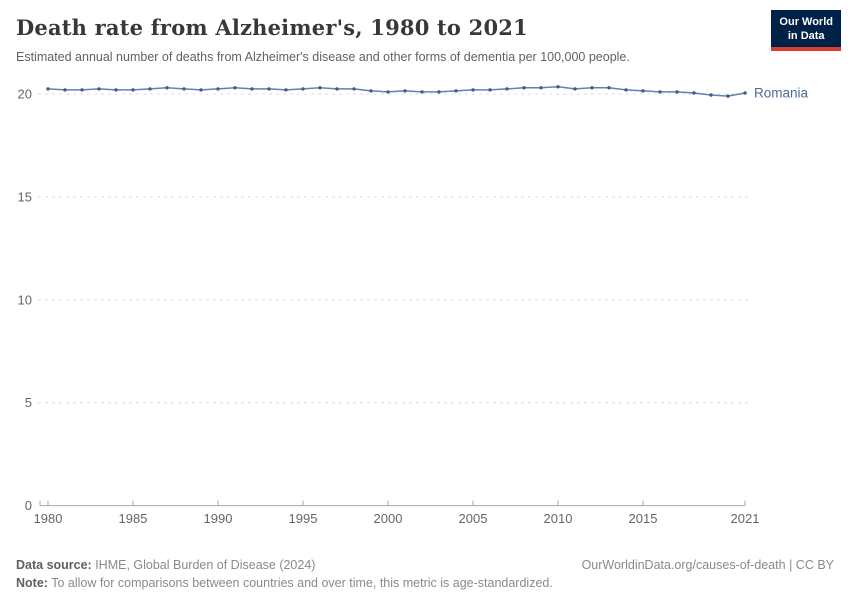 The image size is (850, 600). Describe the element at coordinates (806, 22) in the screenshot. I see `owid-logo-line1: Our World` at that location.